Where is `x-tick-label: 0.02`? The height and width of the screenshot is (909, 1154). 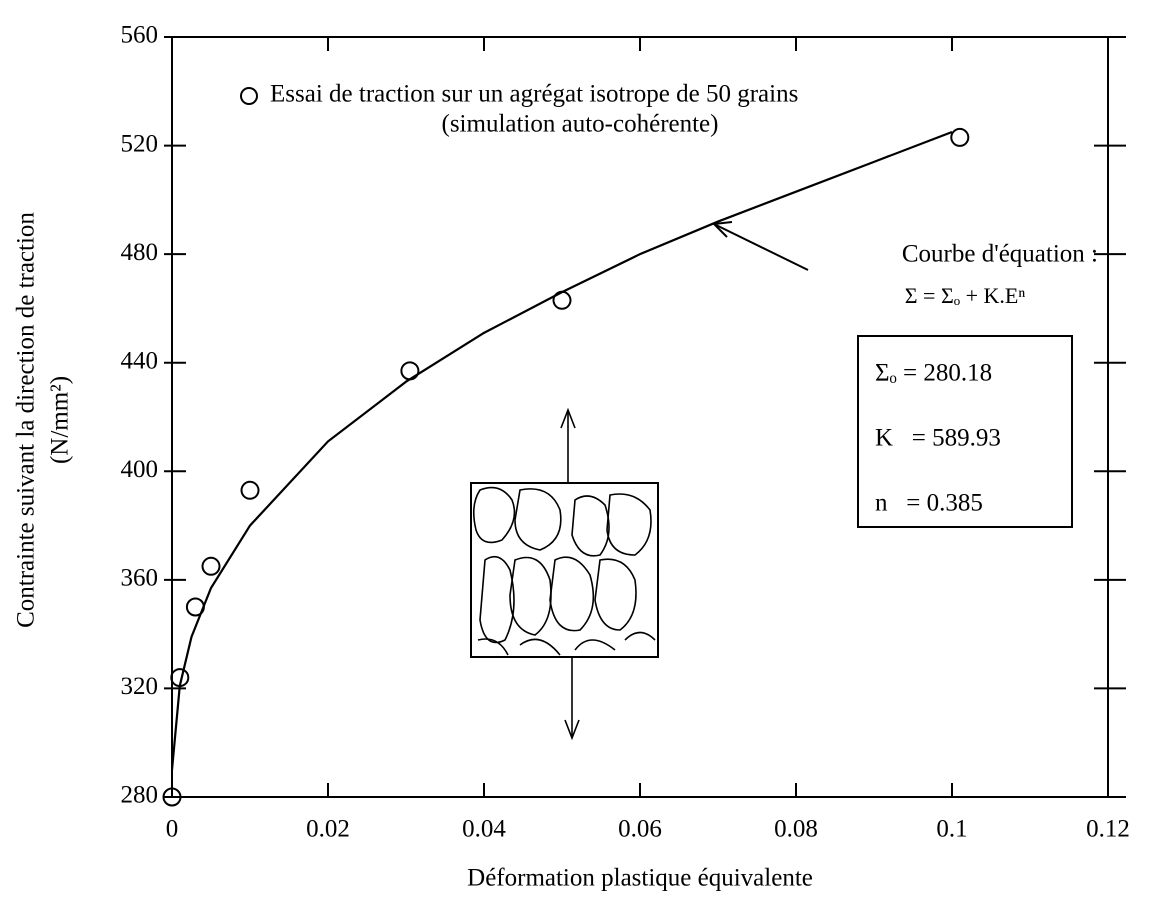
x-tick-label: 0.02 is located at coordinates (328, 829).